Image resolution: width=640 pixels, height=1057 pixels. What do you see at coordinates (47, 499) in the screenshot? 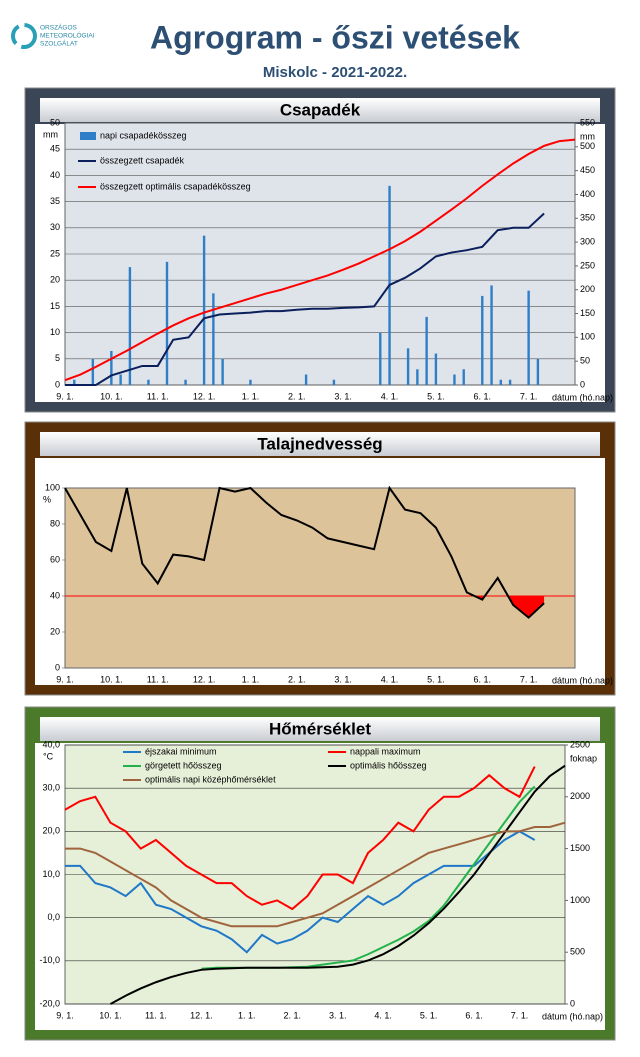
I see `y-unit: %` at bounding box center [47, 499].